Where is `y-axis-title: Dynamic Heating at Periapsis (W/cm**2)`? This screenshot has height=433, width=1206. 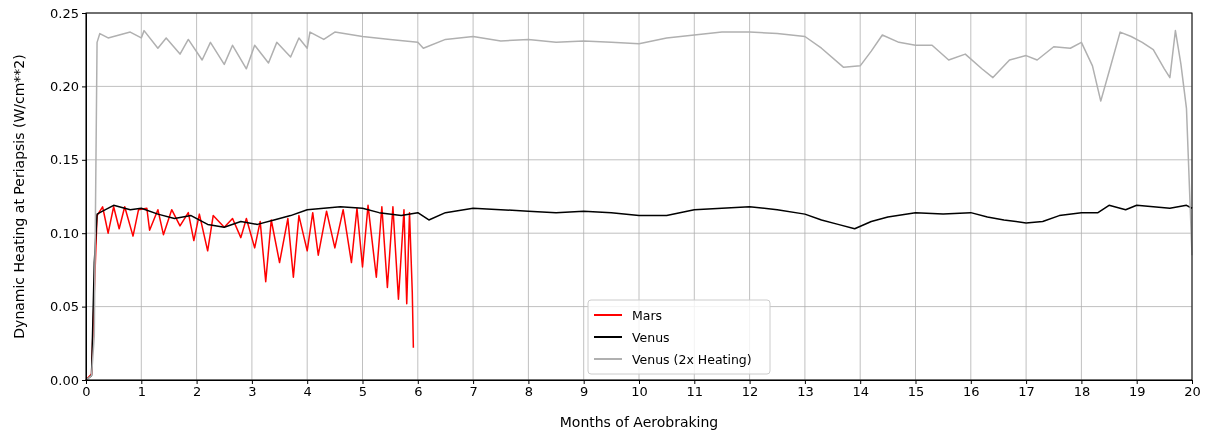
y-axis-title: Dynamic Heating at Periapsis (W/cm**2) is located at coordinates (19, 196).